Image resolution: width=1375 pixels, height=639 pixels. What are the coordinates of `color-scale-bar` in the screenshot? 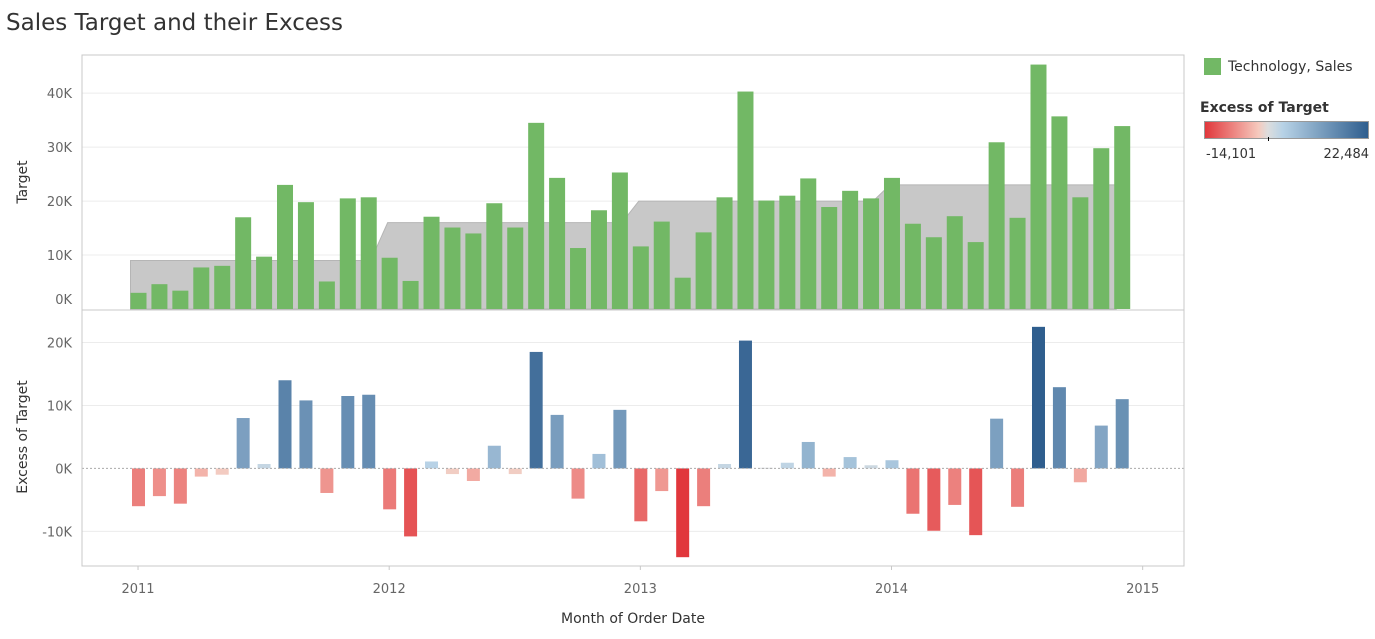 It's located at (1286, 130).